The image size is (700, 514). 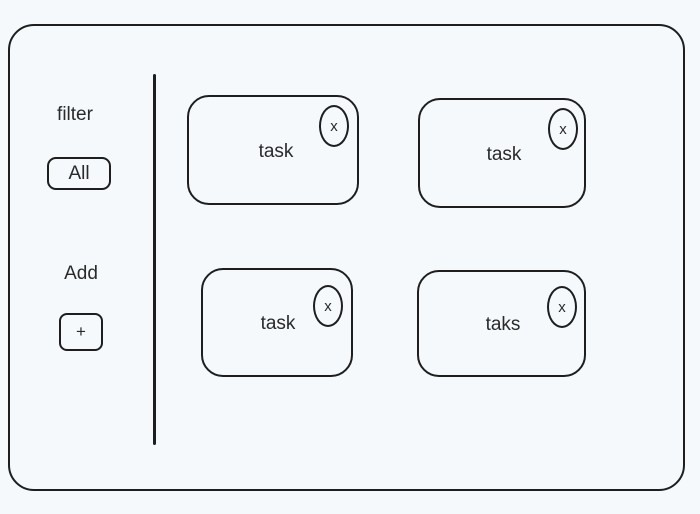 I want to click on filter-dropdown: All, so click(x=79, y=173).